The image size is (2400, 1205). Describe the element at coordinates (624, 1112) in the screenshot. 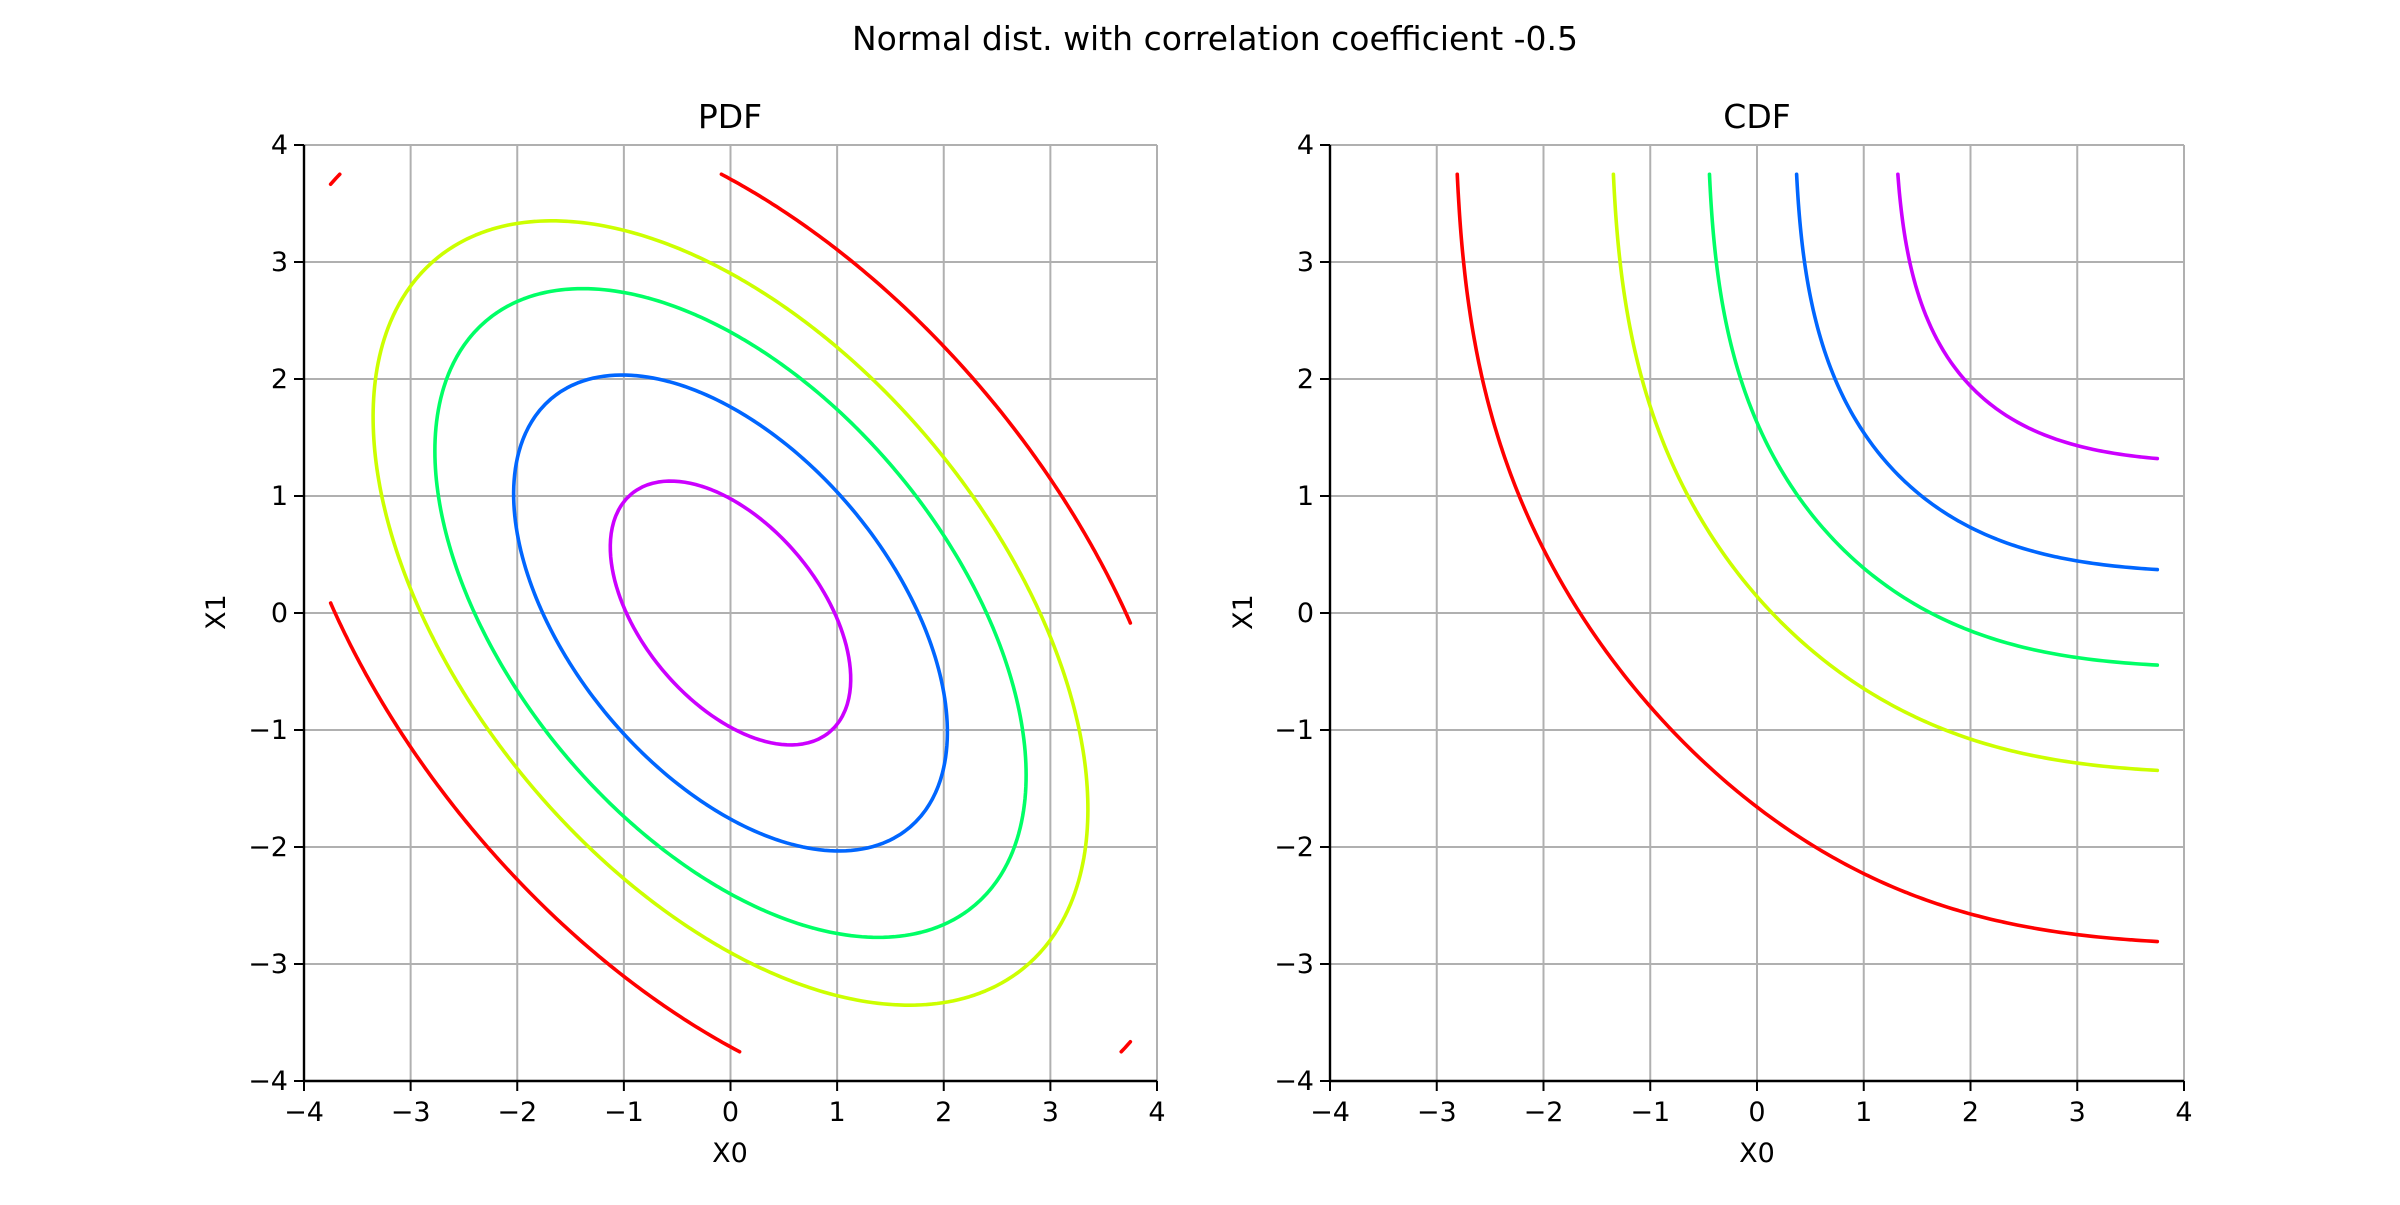

I see `pdf-xtick-label: −1` at that location.